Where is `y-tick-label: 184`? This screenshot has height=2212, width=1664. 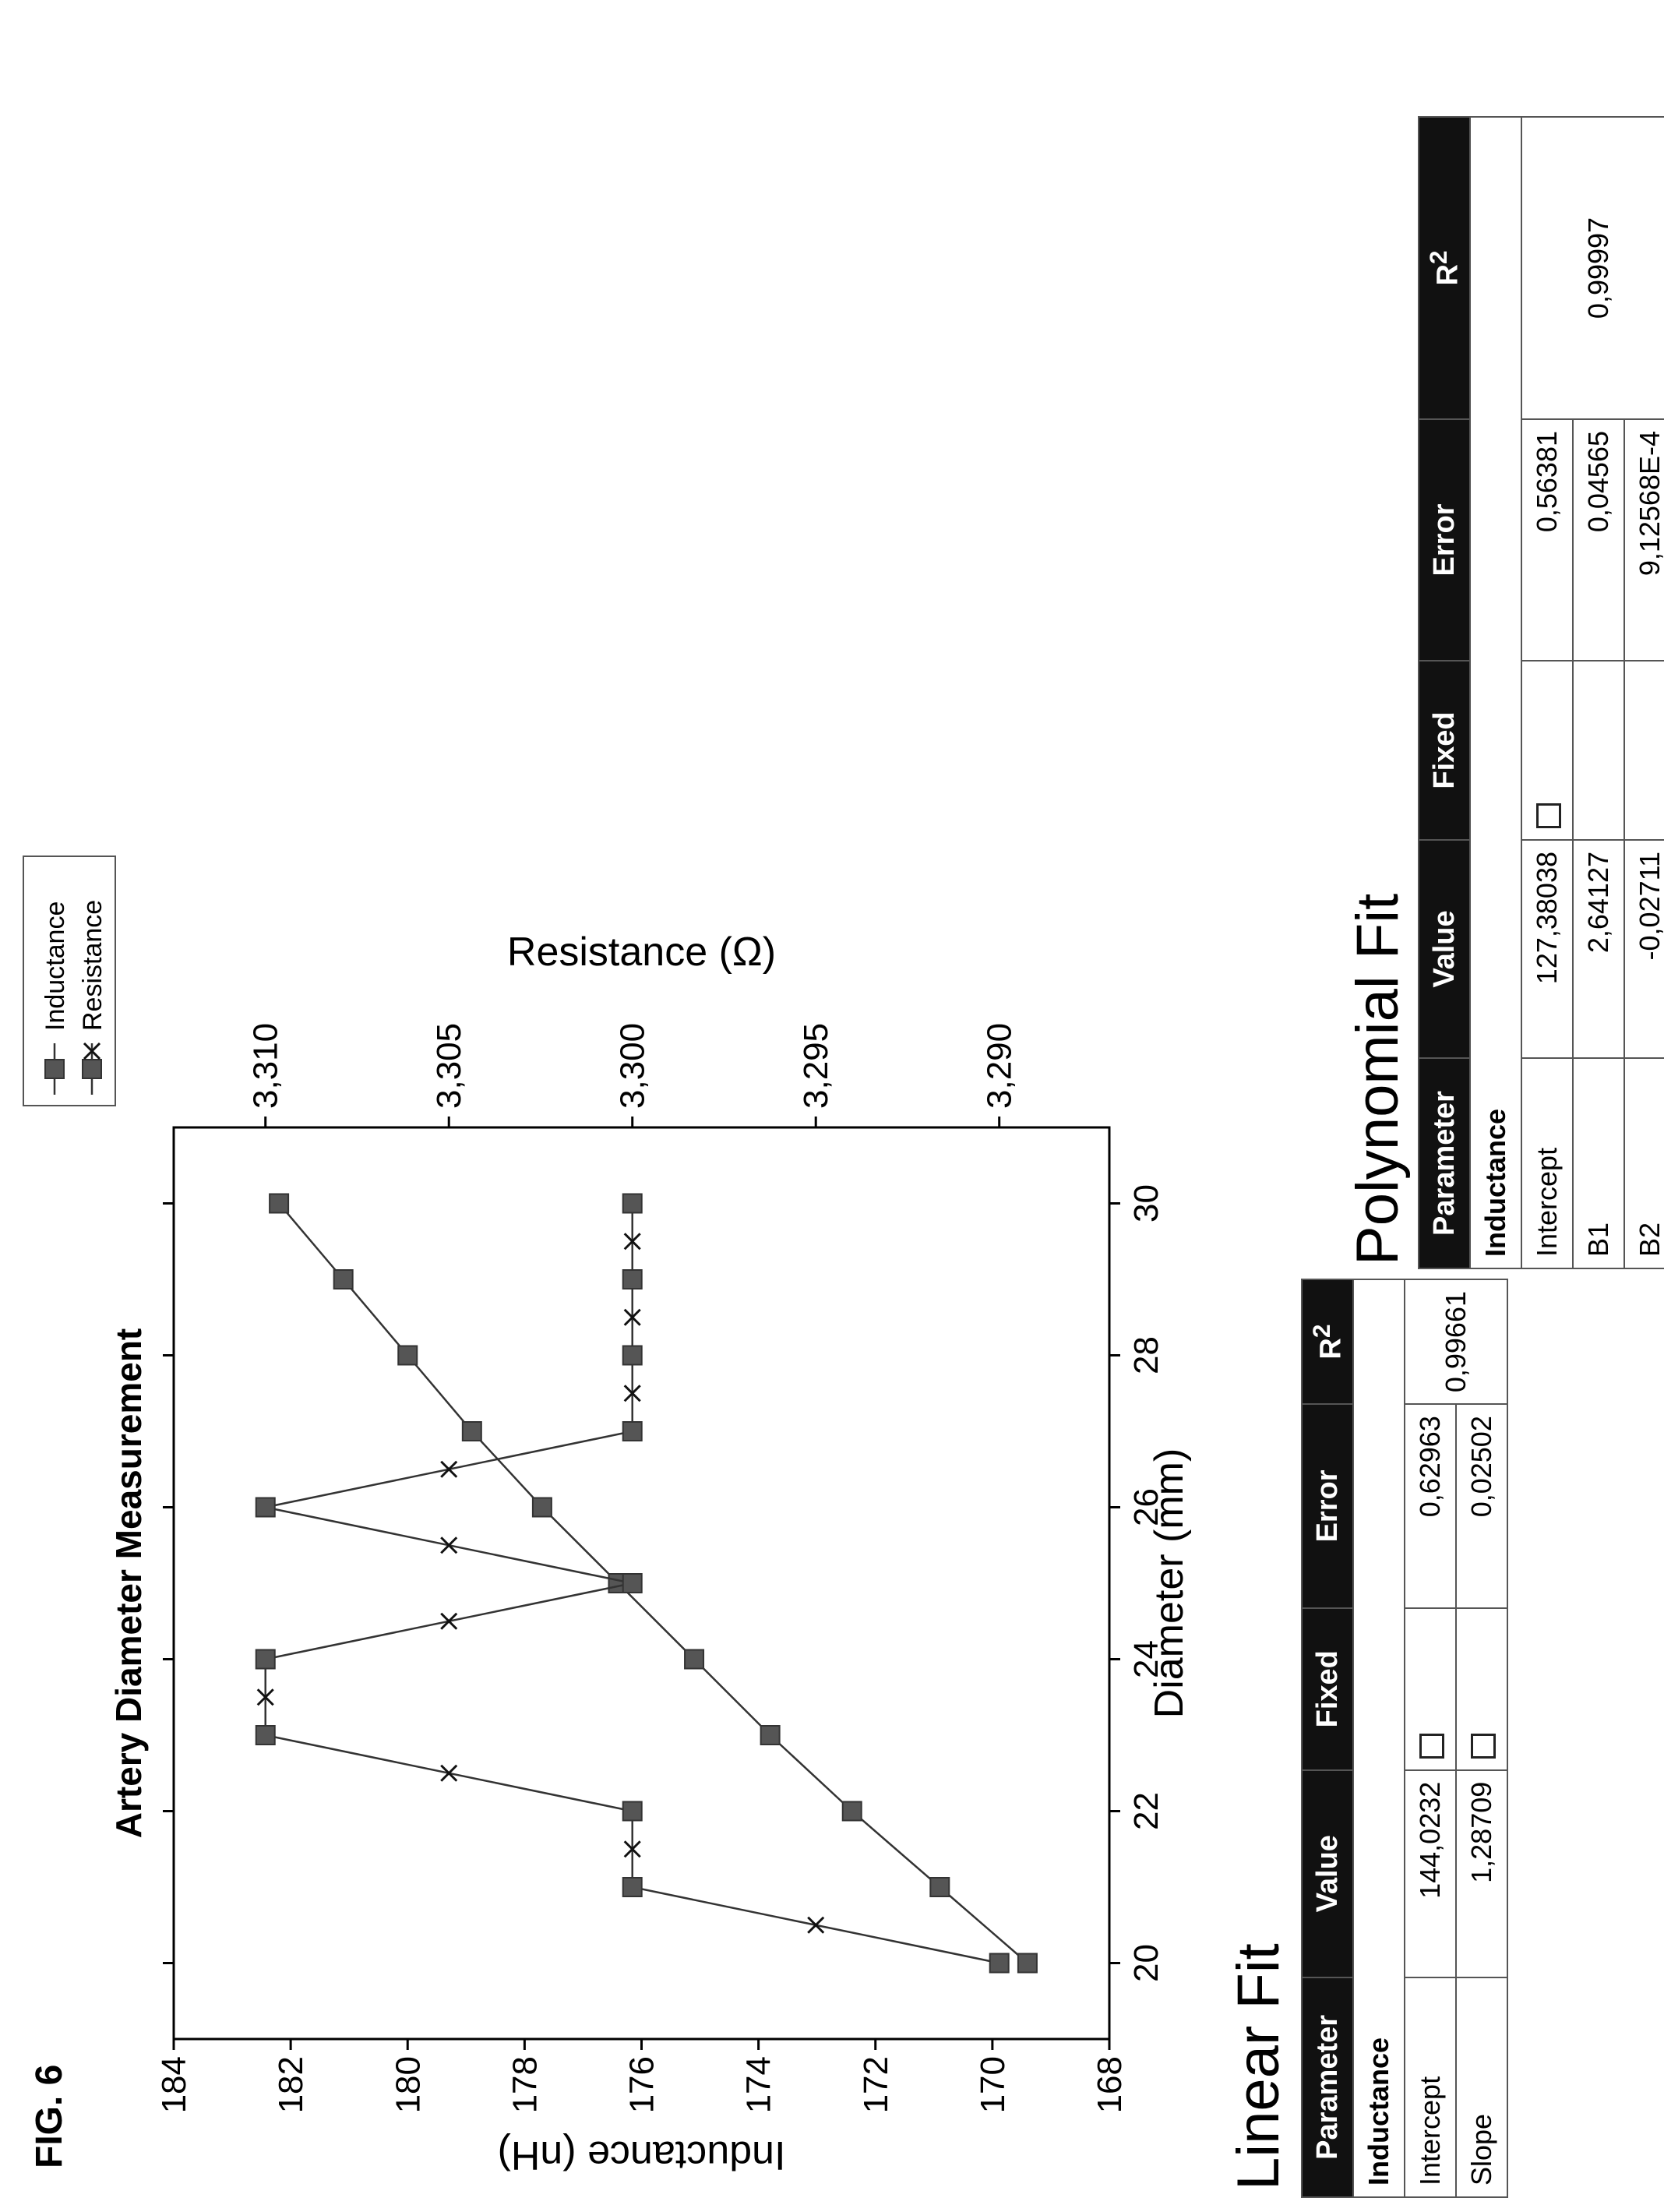
y-tick-label: 184 is located at coordinates (174, 2084).